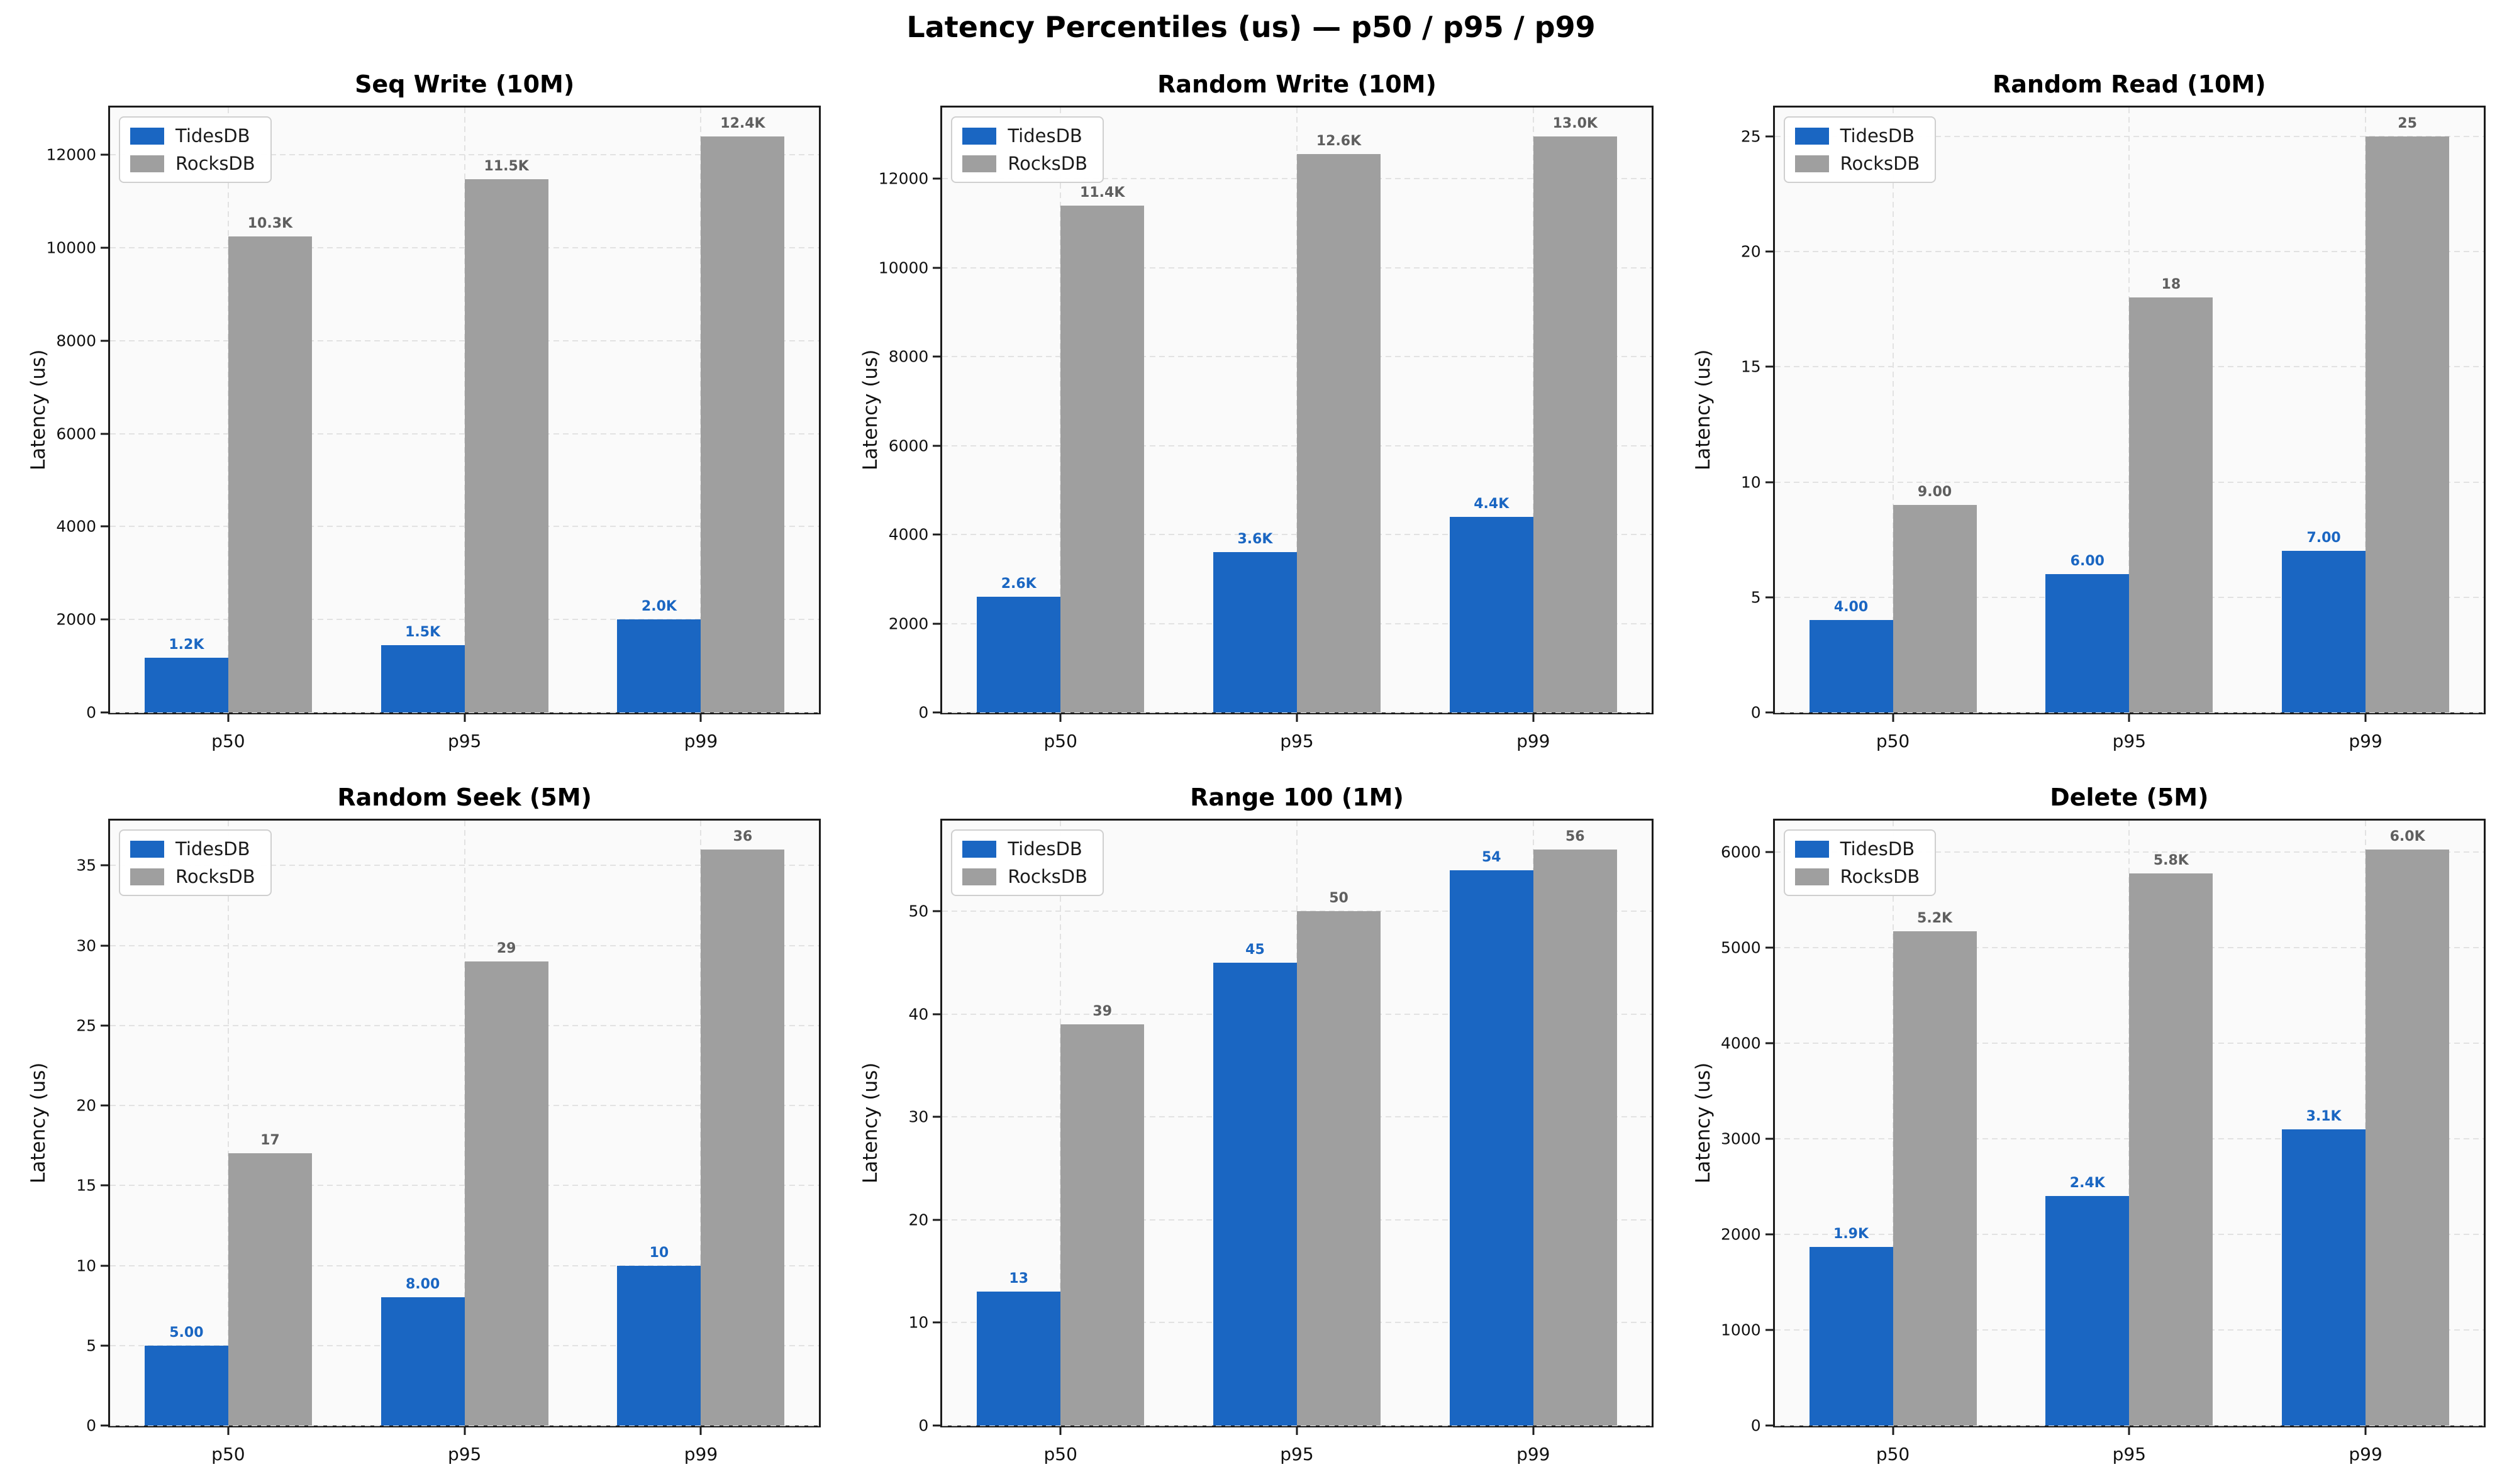  What do you see at coordinates (2171, 860) in the screenshot?
I see `bar-value-label: 5.8K` at bounding box center [2171, 860].